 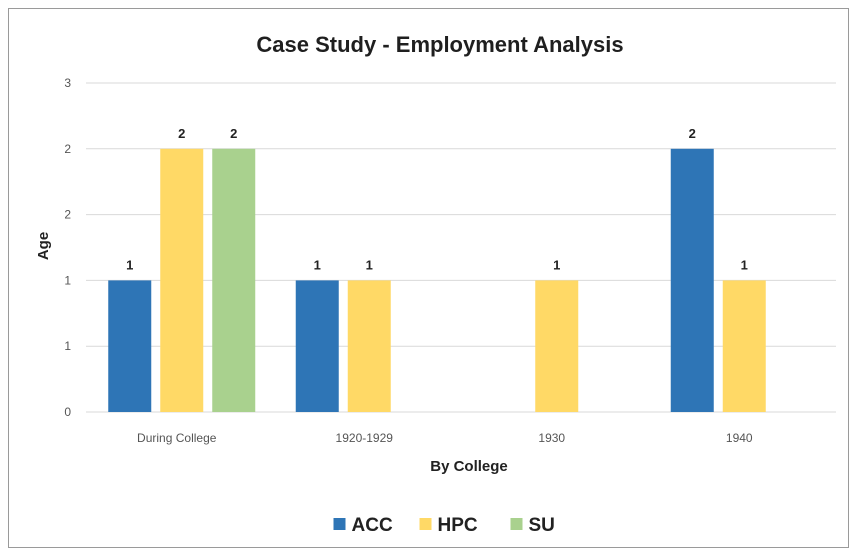 I want to click on legend-label-acc: ACC, so click(x=372, y=525).